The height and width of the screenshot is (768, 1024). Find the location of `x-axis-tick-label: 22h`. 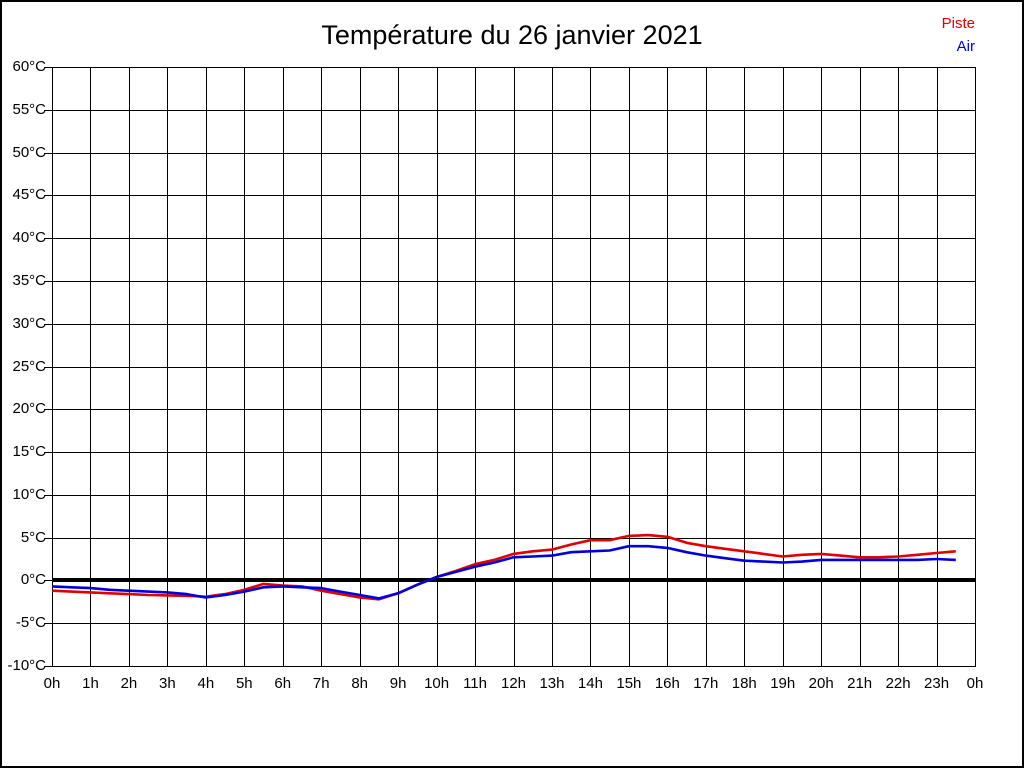

x-axis-tick-label: 22h is located at coordinates (898, 683).